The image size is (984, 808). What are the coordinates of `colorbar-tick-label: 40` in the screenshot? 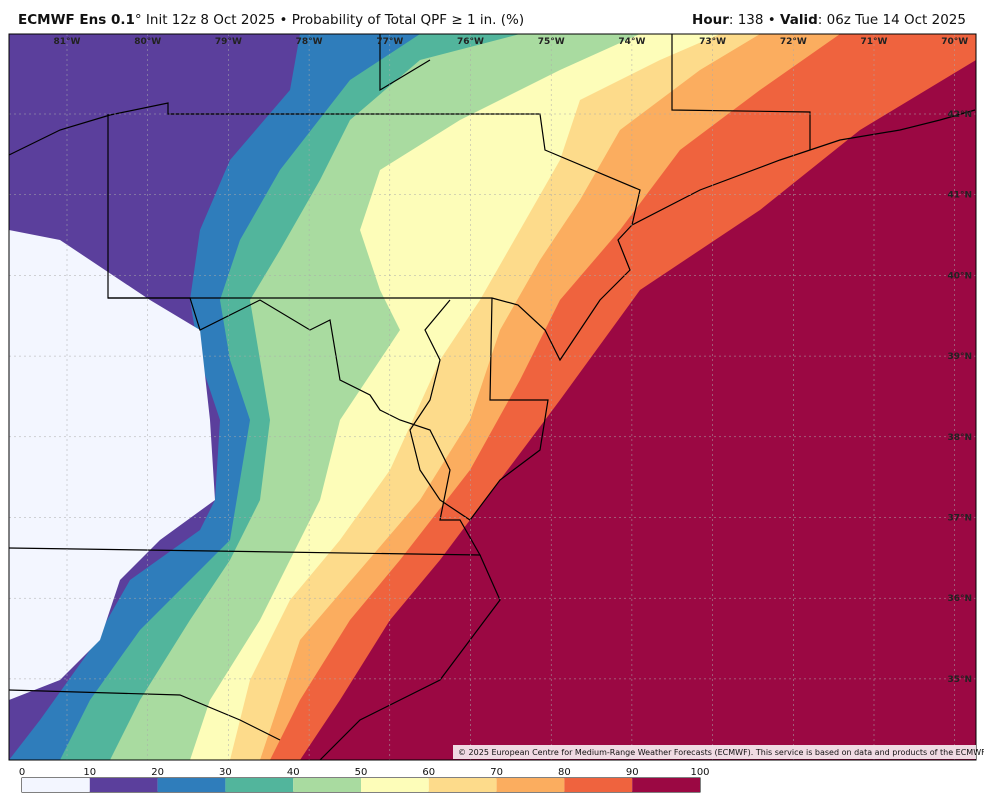 It's located at (293, 772).